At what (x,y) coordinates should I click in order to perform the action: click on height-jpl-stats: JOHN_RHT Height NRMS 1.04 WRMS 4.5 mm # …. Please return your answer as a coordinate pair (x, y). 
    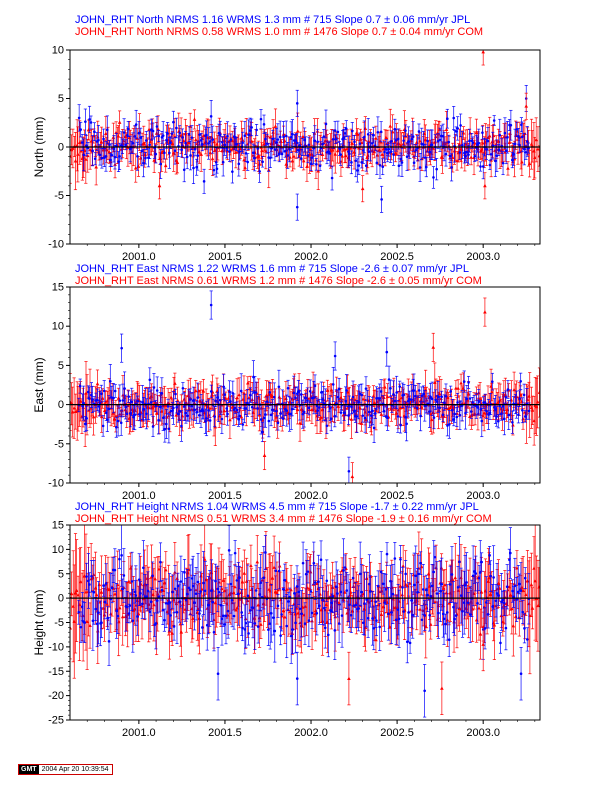
    Looking at the image, I should click on (277, 507).